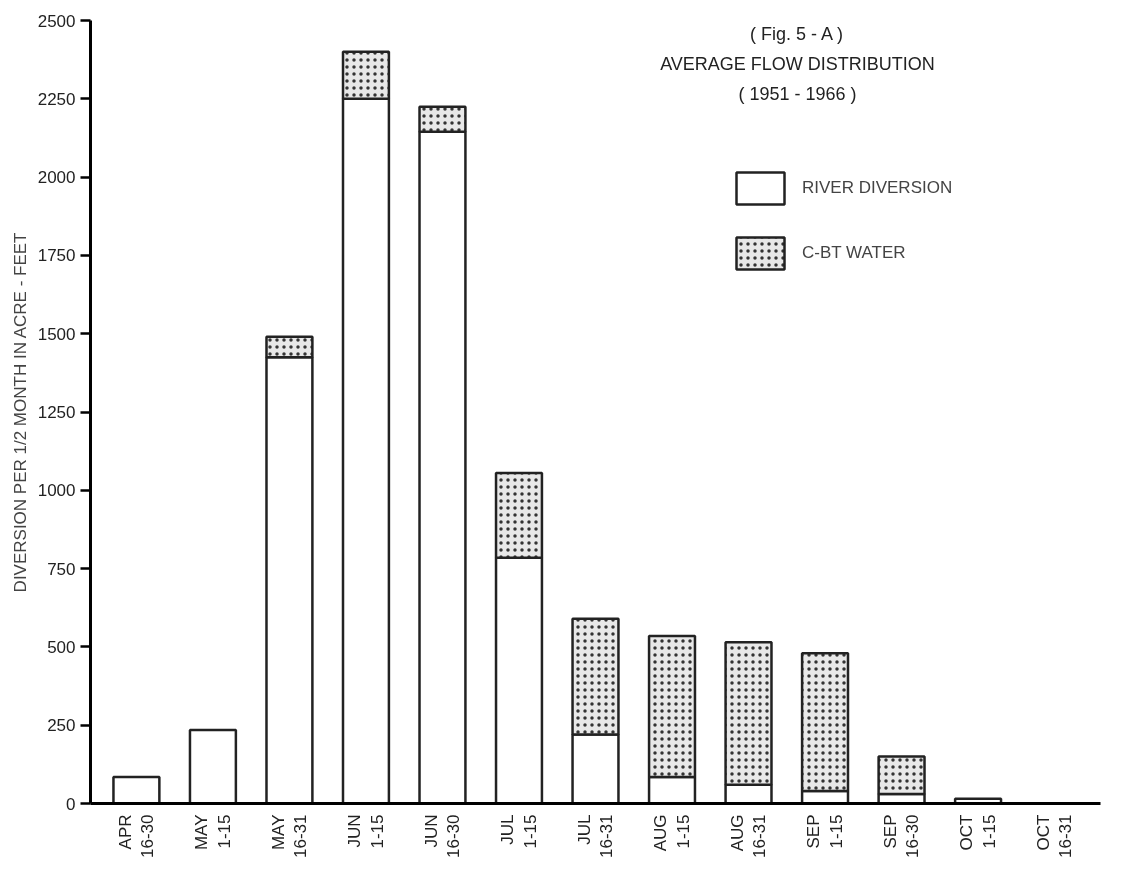  I want to click on x-tick-label: AUG 1-15, so click(672, 833).